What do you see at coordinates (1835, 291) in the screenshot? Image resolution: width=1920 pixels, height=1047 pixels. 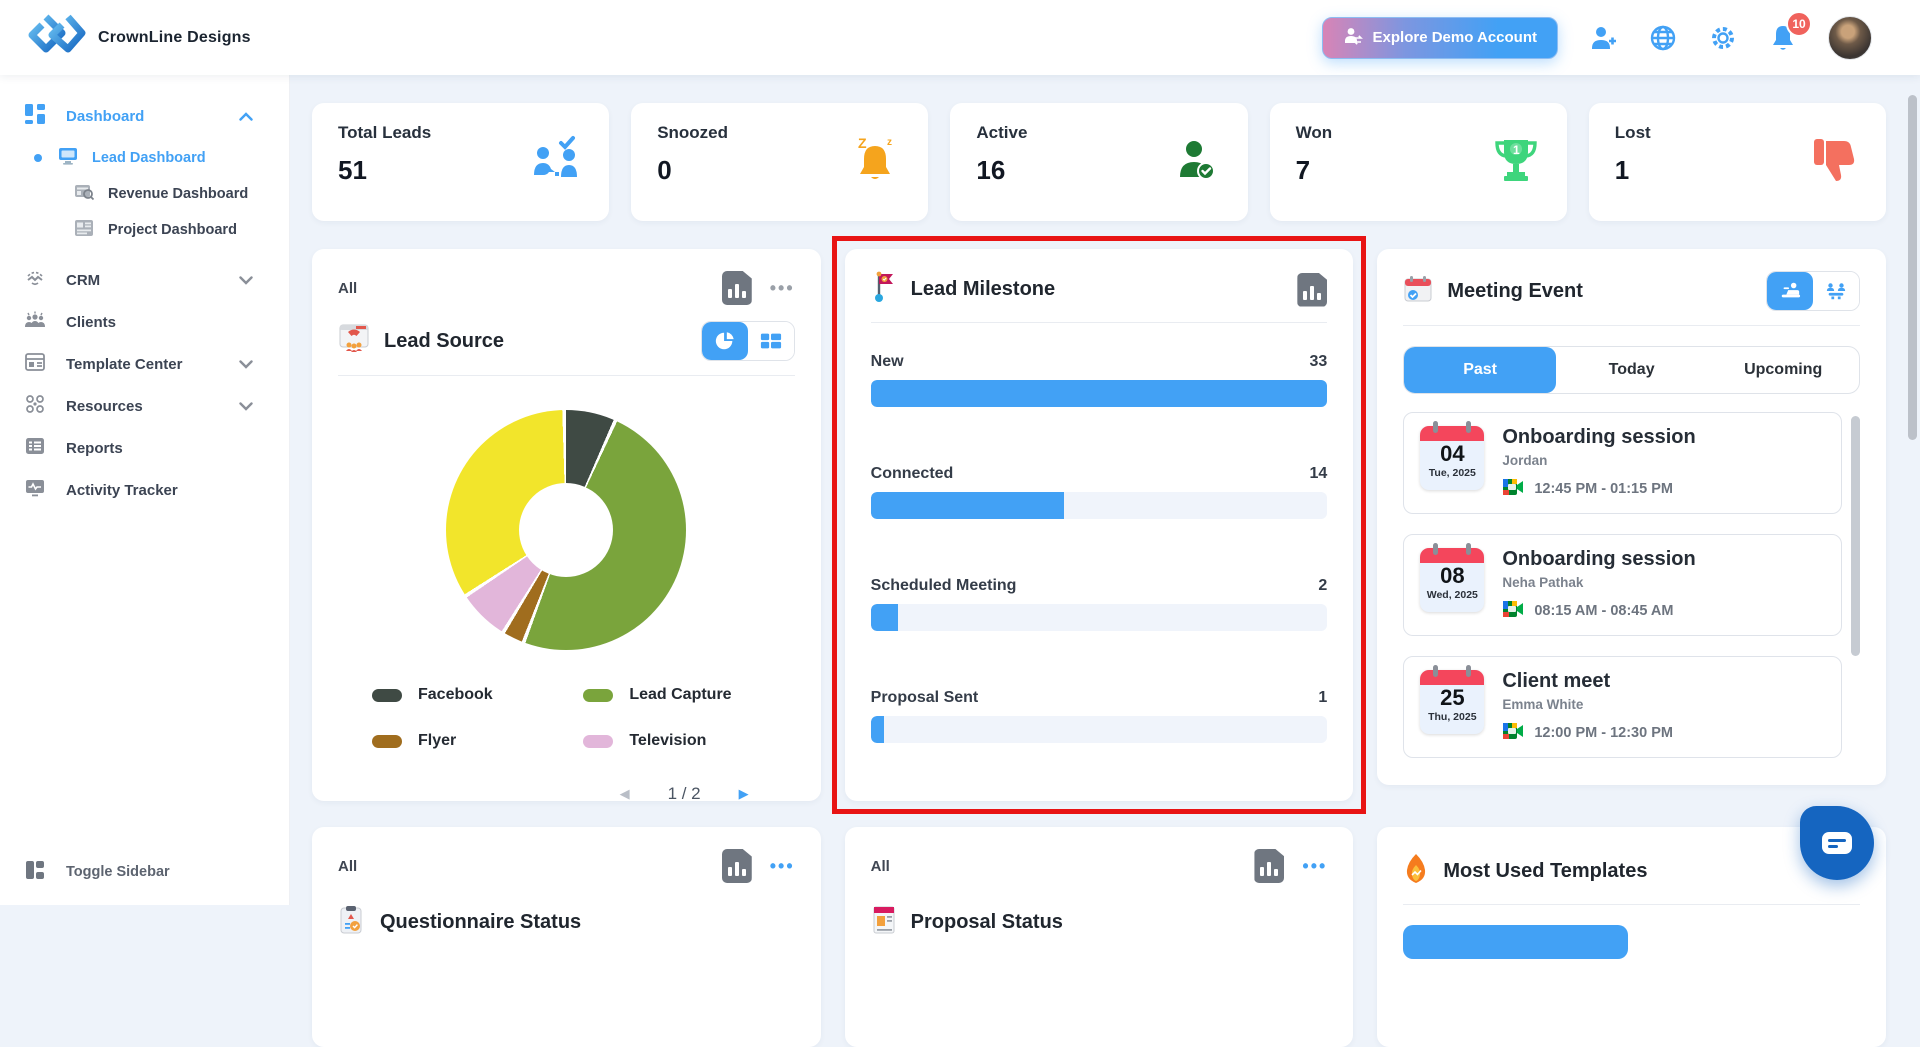 I see `group-view-button` at bounding box center [1835, 291].